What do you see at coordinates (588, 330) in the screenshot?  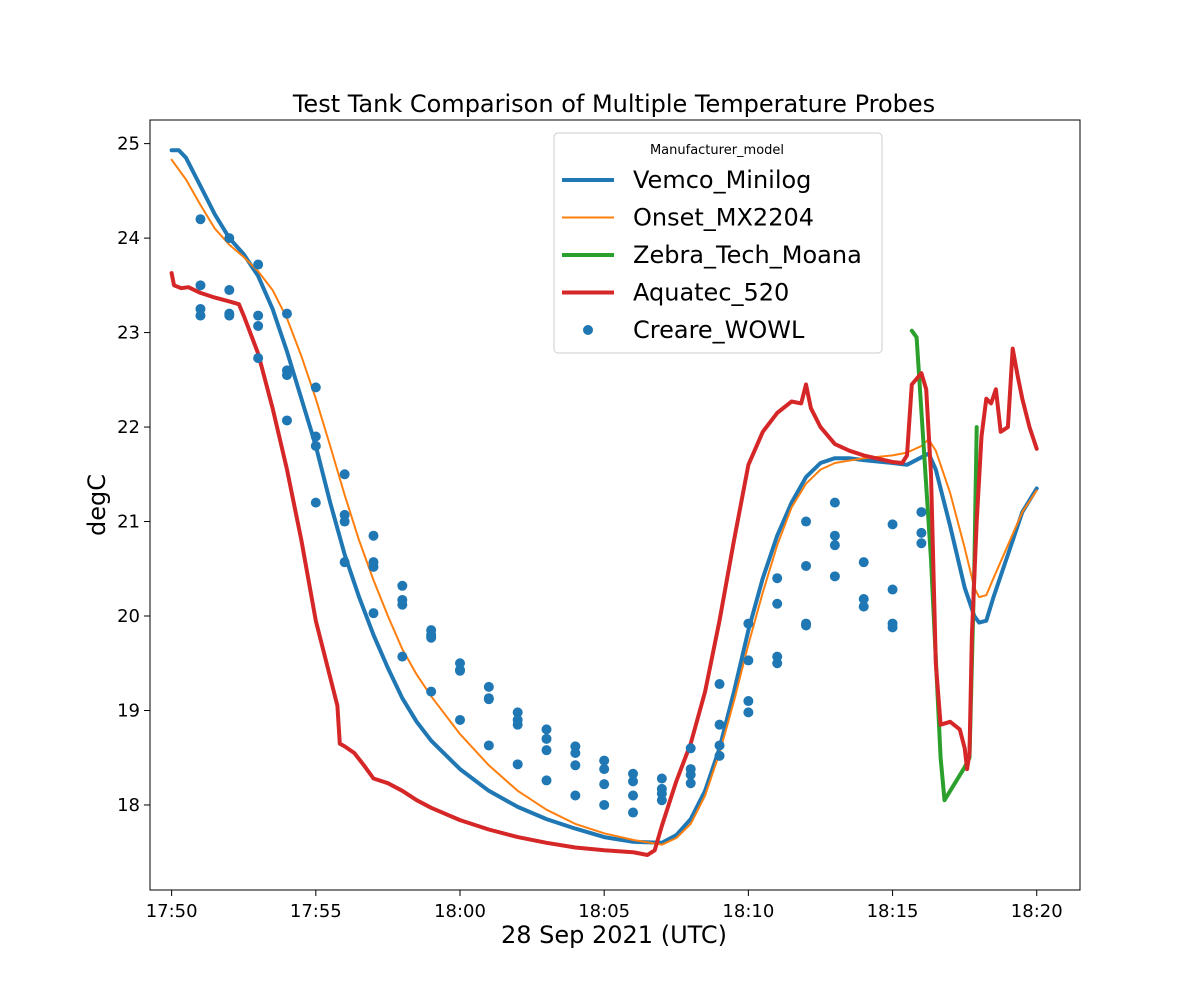 I see `legend-marker` at bounding box center [588, 330].